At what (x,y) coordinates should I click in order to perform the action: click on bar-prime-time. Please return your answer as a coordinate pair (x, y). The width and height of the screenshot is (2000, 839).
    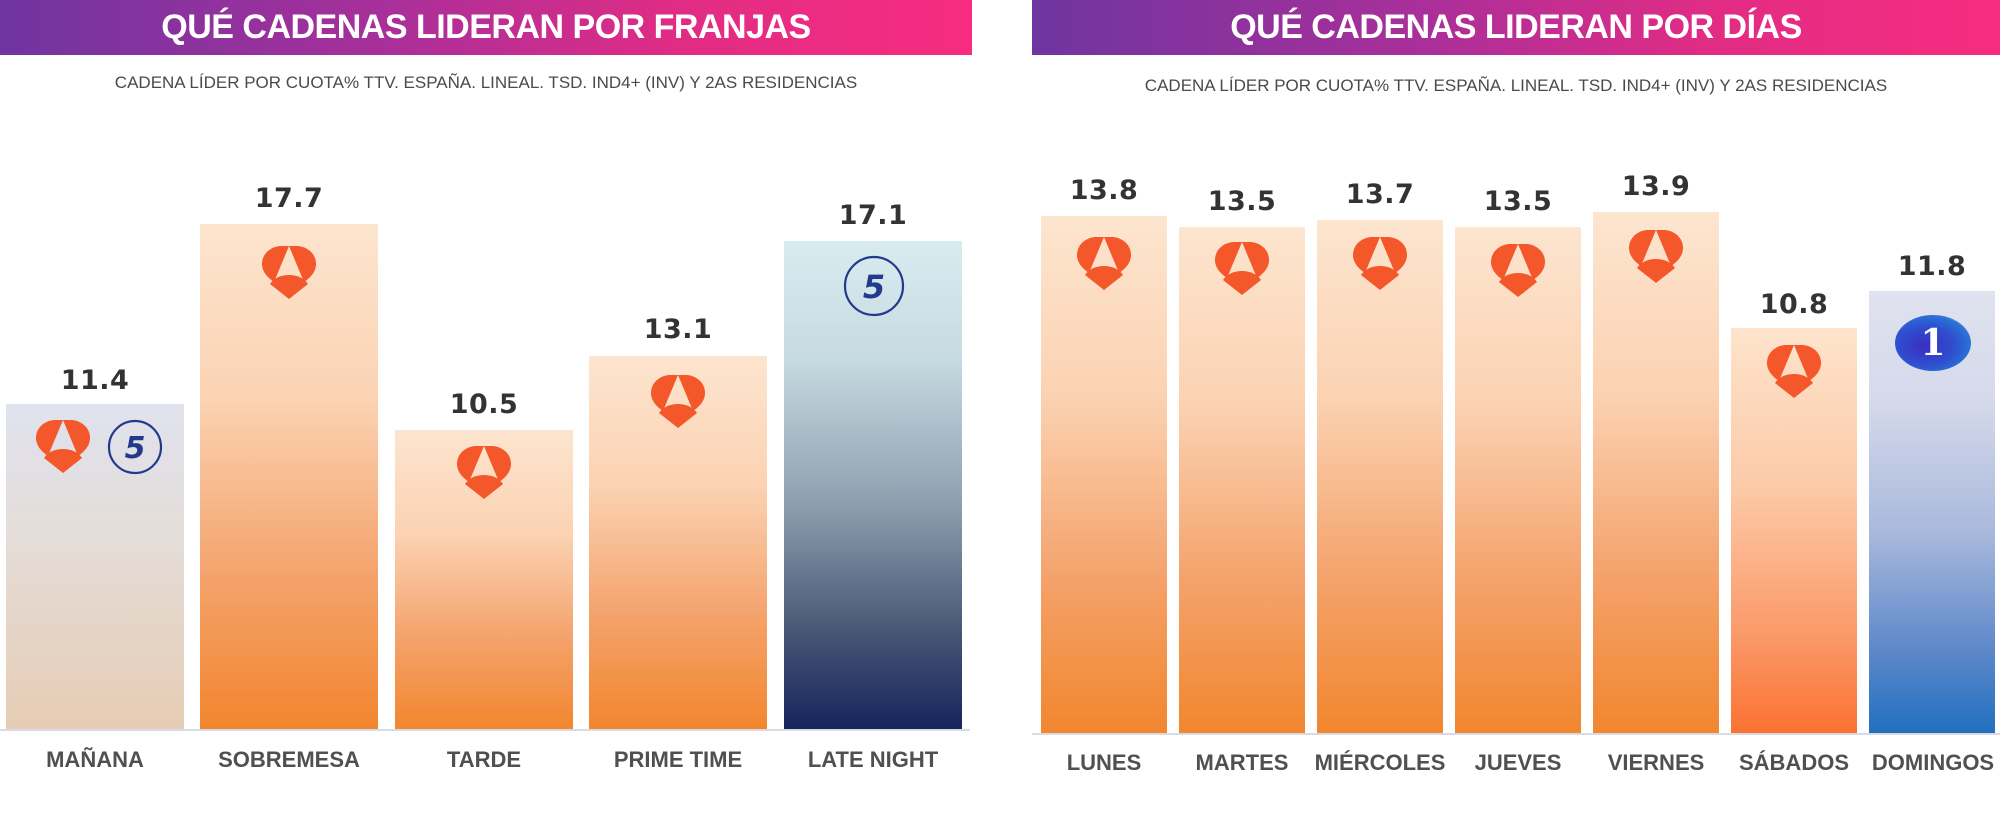
    Looking at the image, I should click on (678, 542).